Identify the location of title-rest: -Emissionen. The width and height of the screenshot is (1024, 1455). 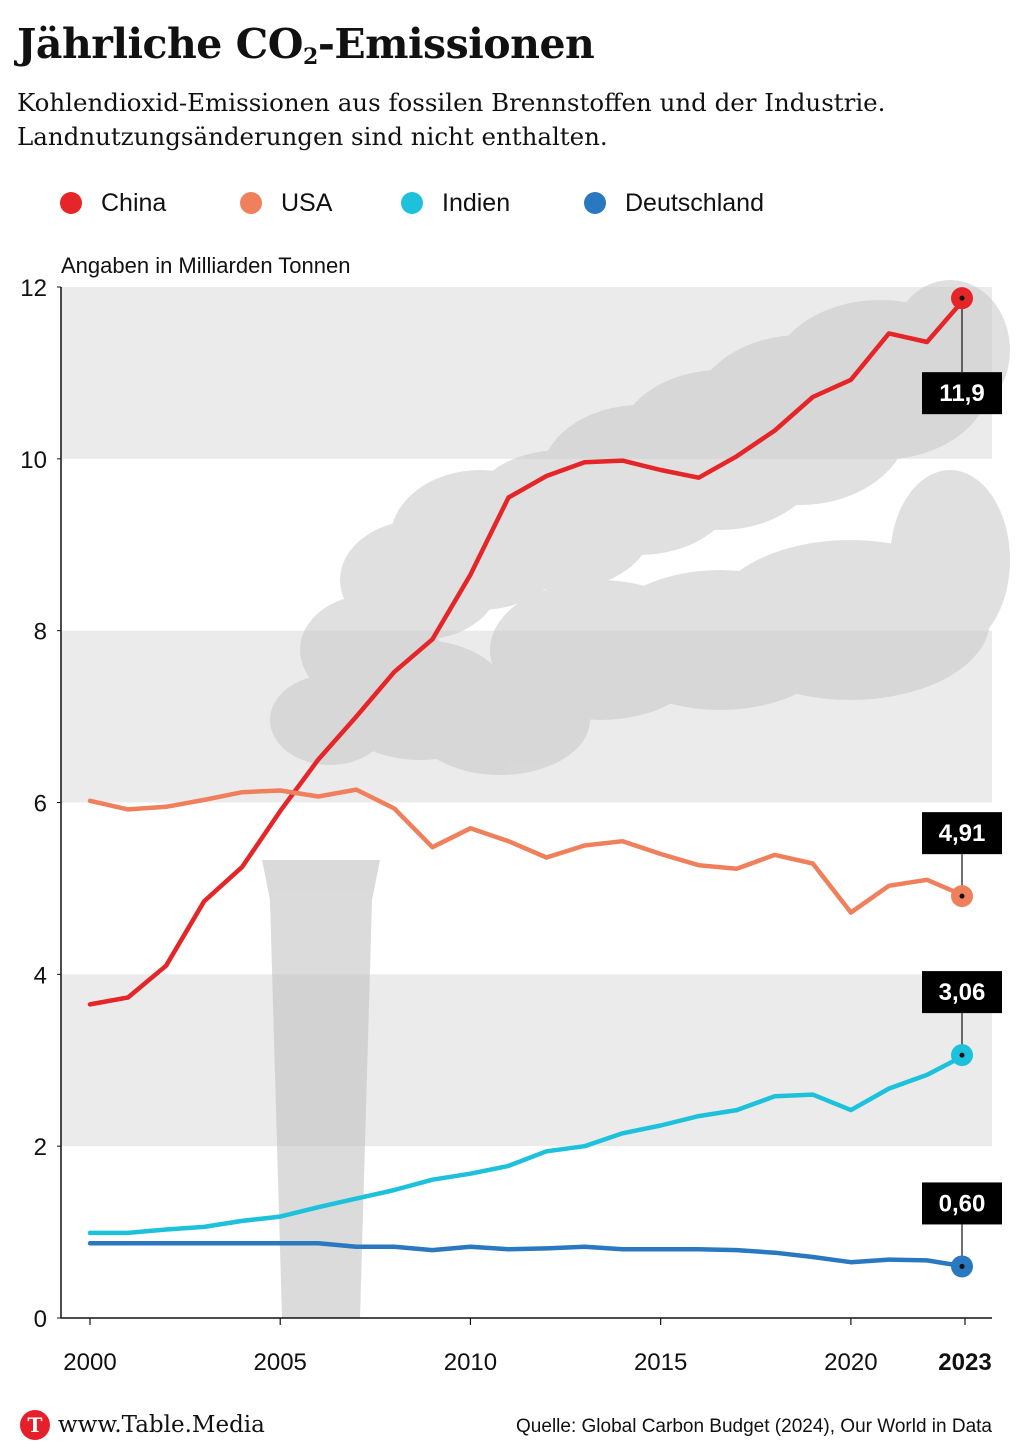
(456, 44).